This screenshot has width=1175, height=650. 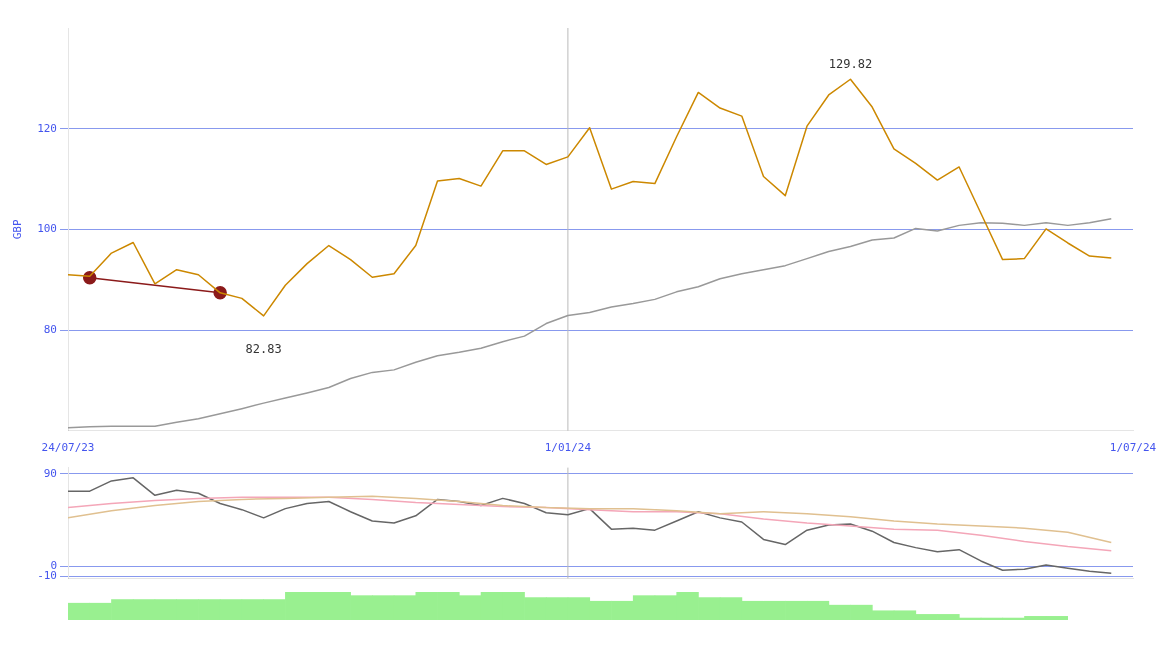 What do you see at coordinates (47, 229) in the screenshot?
I see `y-tick-label: 100` at bounding box center [47, 229].